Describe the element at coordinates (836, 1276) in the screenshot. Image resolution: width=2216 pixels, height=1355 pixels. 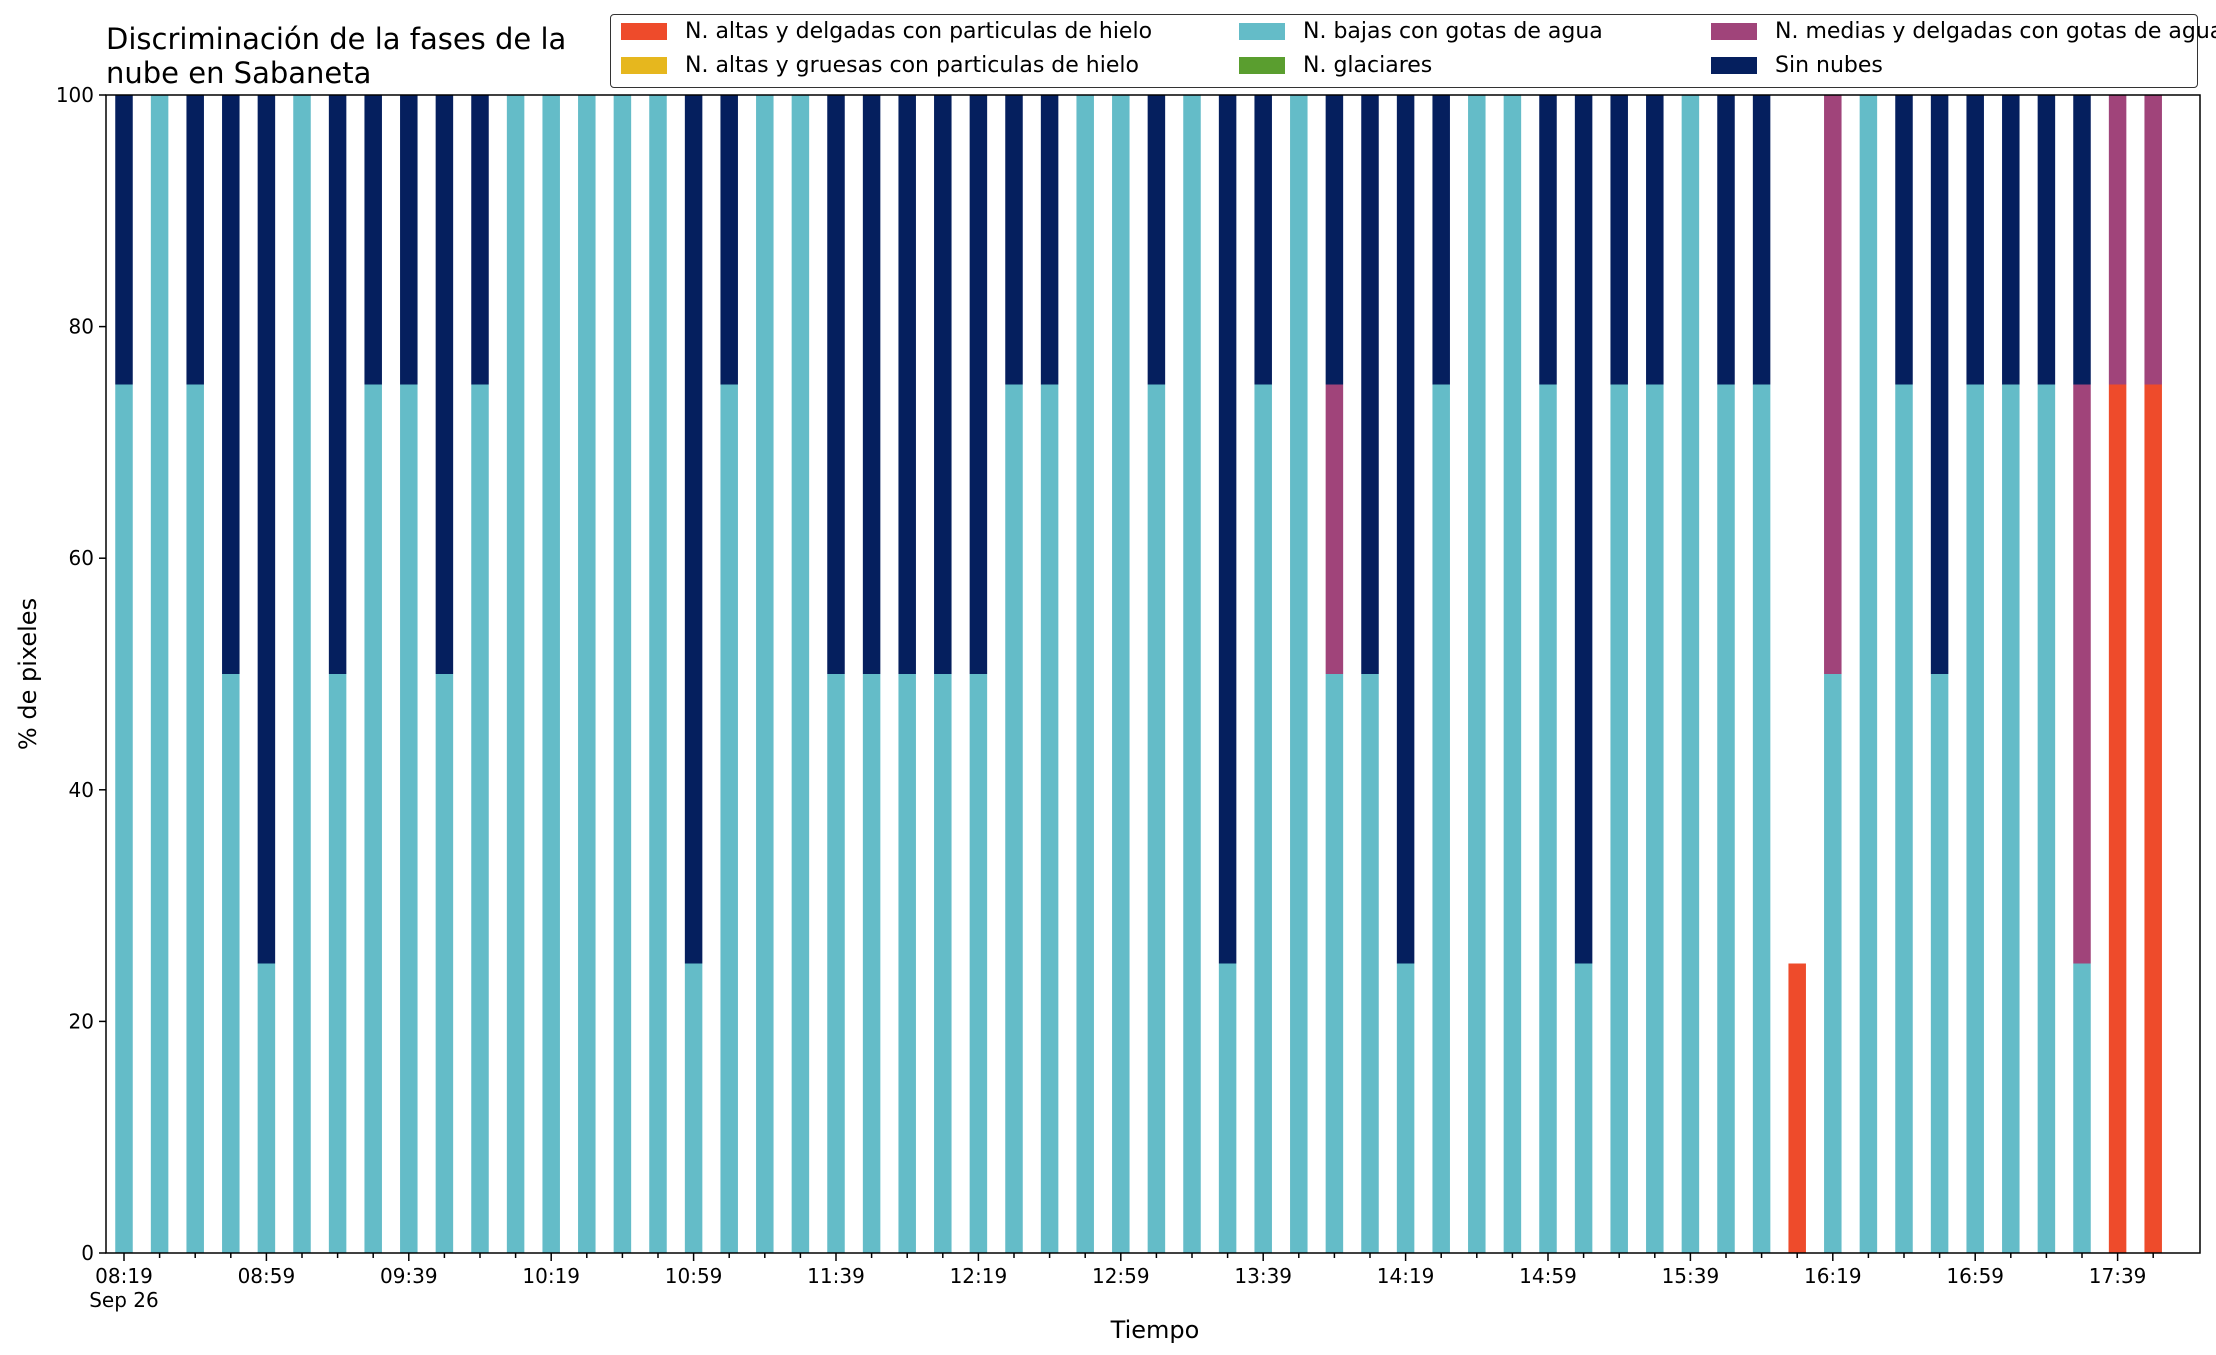
I see `x-tick-label: 11:39` at that location.